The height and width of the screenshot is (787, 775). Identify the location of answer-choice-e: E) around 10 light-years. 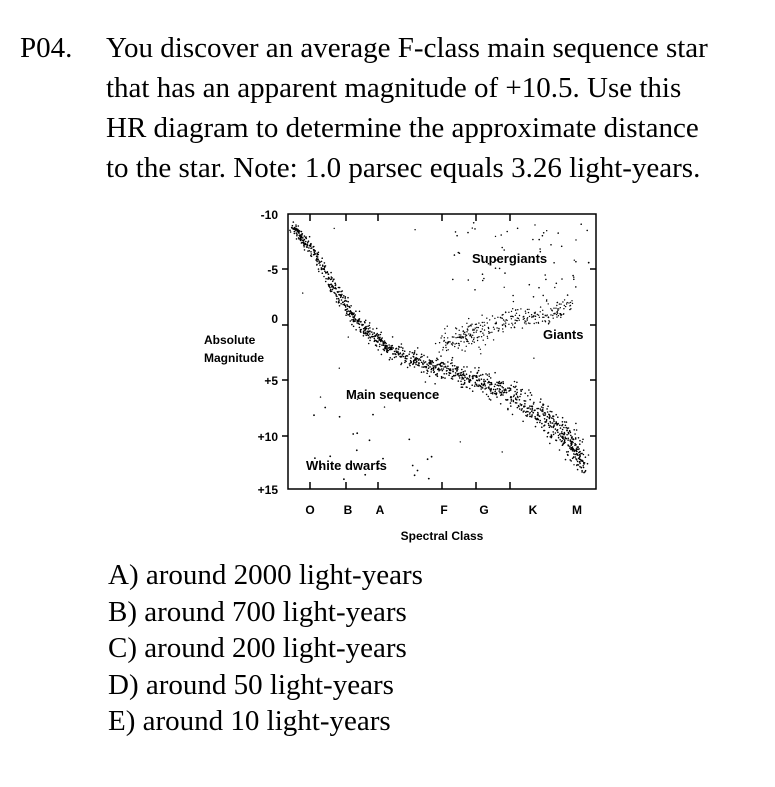
(249, 721).